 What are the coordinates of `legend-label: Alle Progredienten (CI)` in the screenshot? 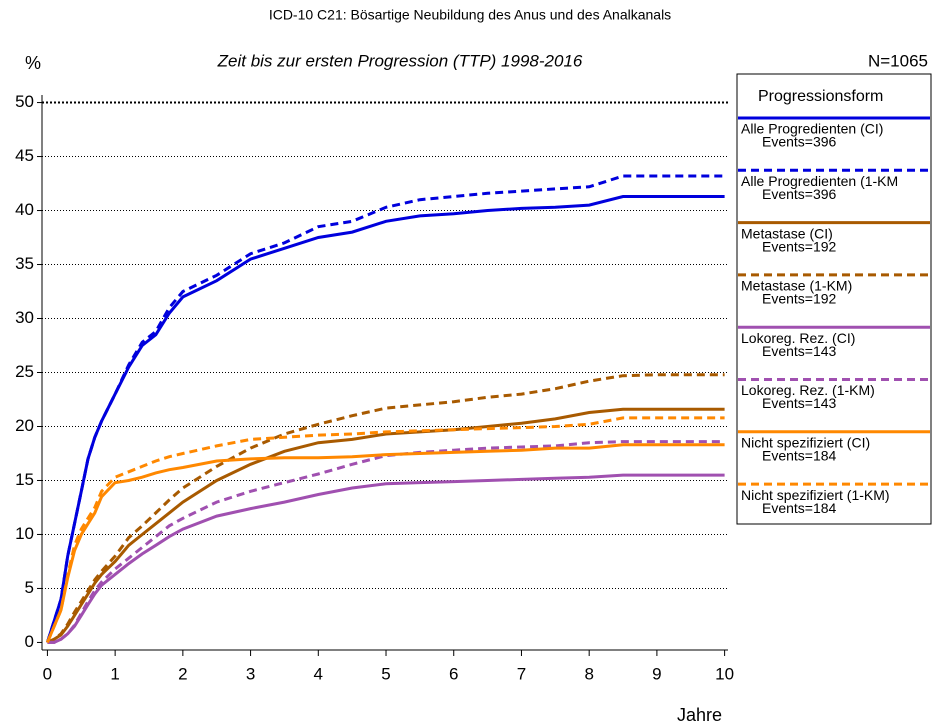 It's located at (812, 129).